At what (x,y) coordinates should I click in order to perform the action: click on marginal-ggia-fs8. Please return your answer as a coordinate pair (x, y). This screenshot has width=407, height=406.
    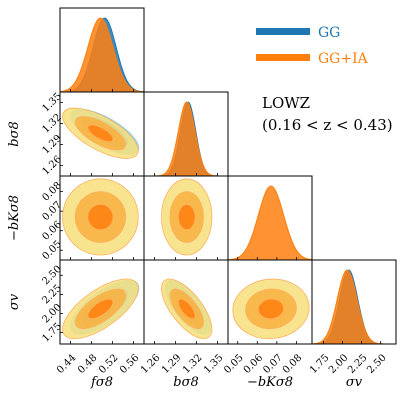
    Looking at the image, I should click on (102, 54).